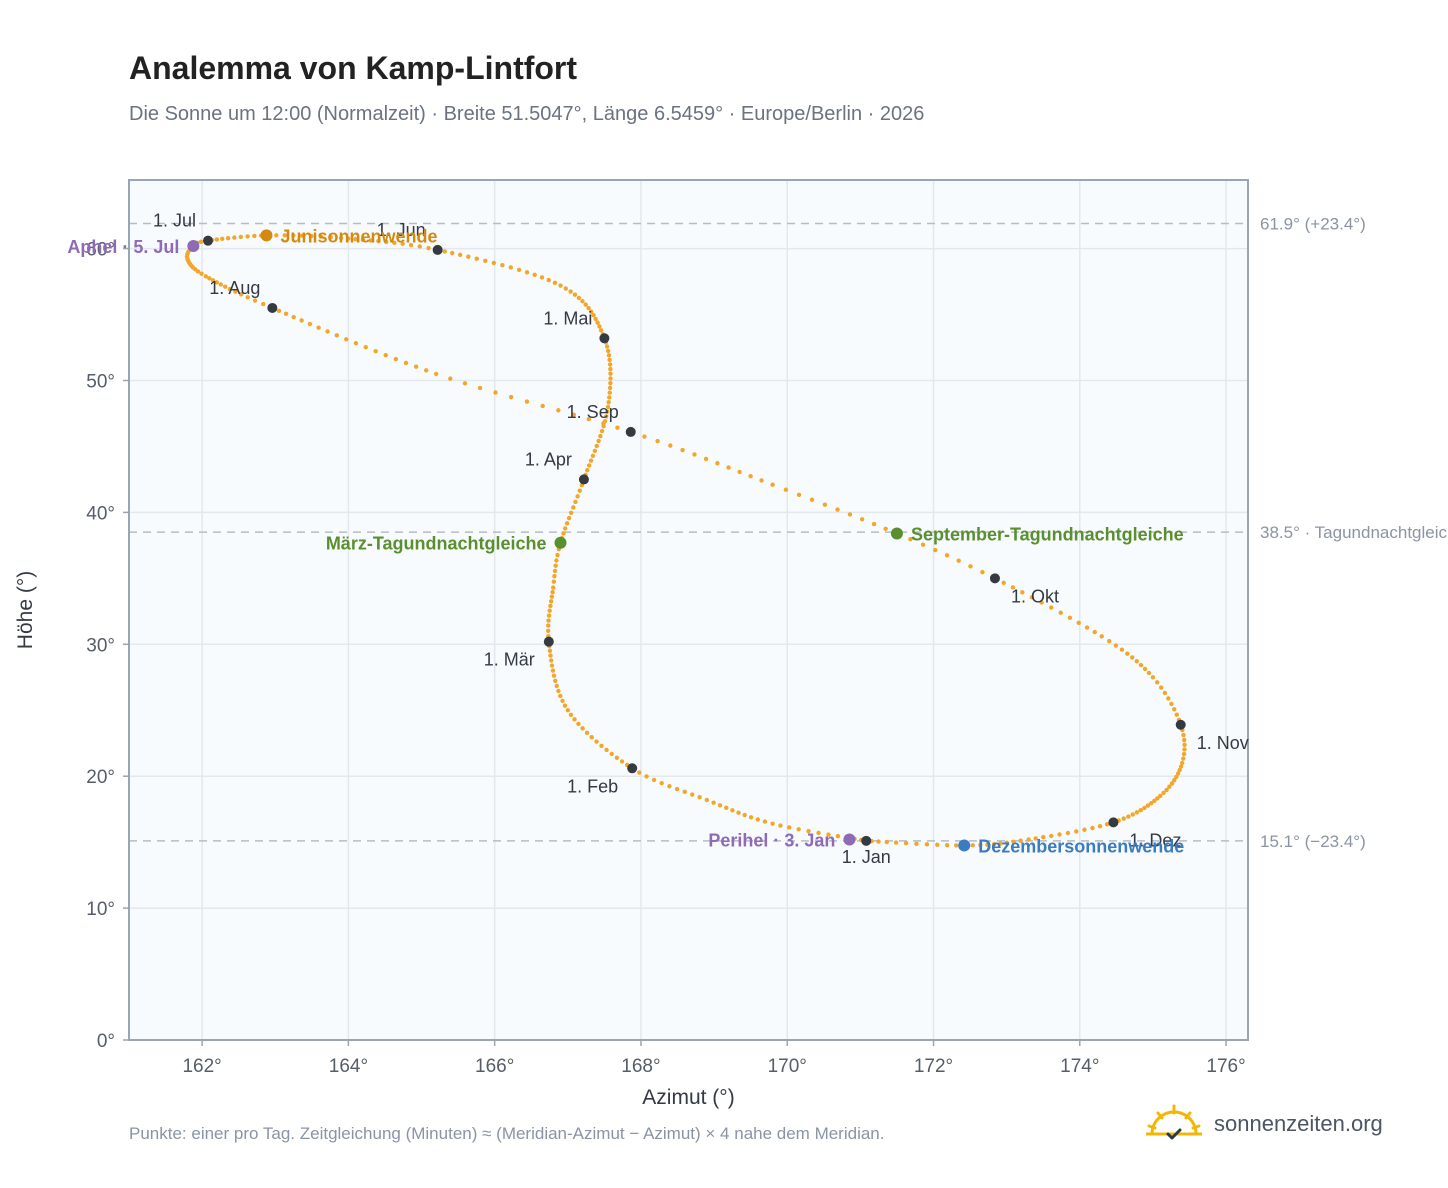 The height and width of the screenshot is (1188, 1448). Describe the element at coordinates (1223, 743) in the screenshot. I see `month-label: 1. Nov` at that location.